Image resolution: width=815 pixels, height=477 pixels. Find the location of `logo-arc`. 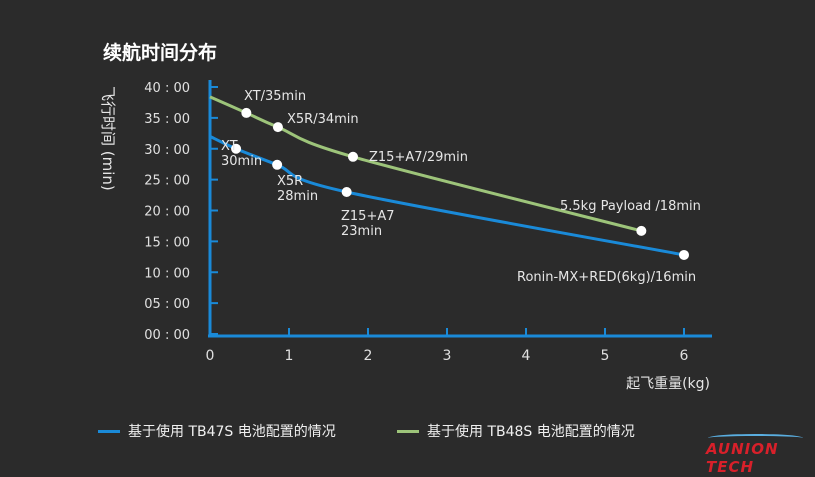

logo-arc is located at coordinates (755, 438).